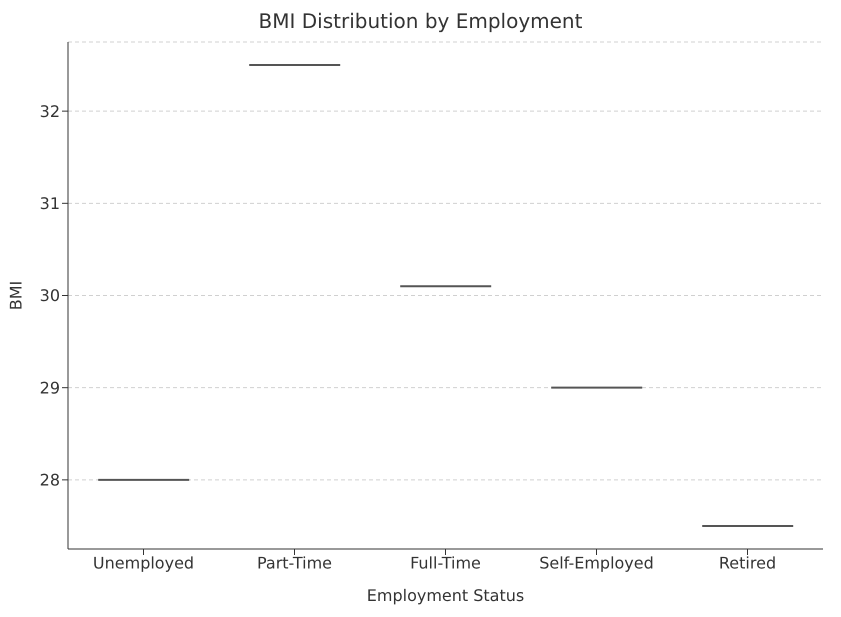 This screenshot has width=841, height=617. What do you see at coordinates (445, 595) in the screenshot?
I see `x-axis-title: Employment Status` at bounding box center [445, 595].